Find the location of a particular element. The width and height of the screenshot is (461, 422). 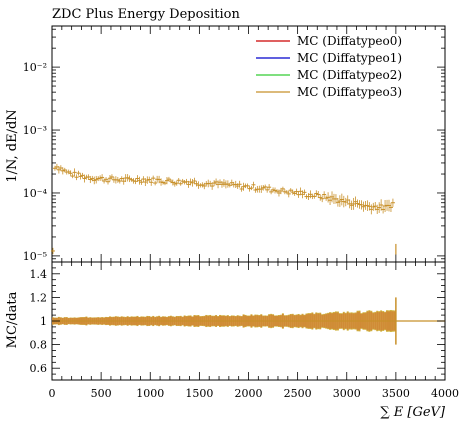

legend-label: MC (Diffatypeo2) is located at coordinates (349, 75).